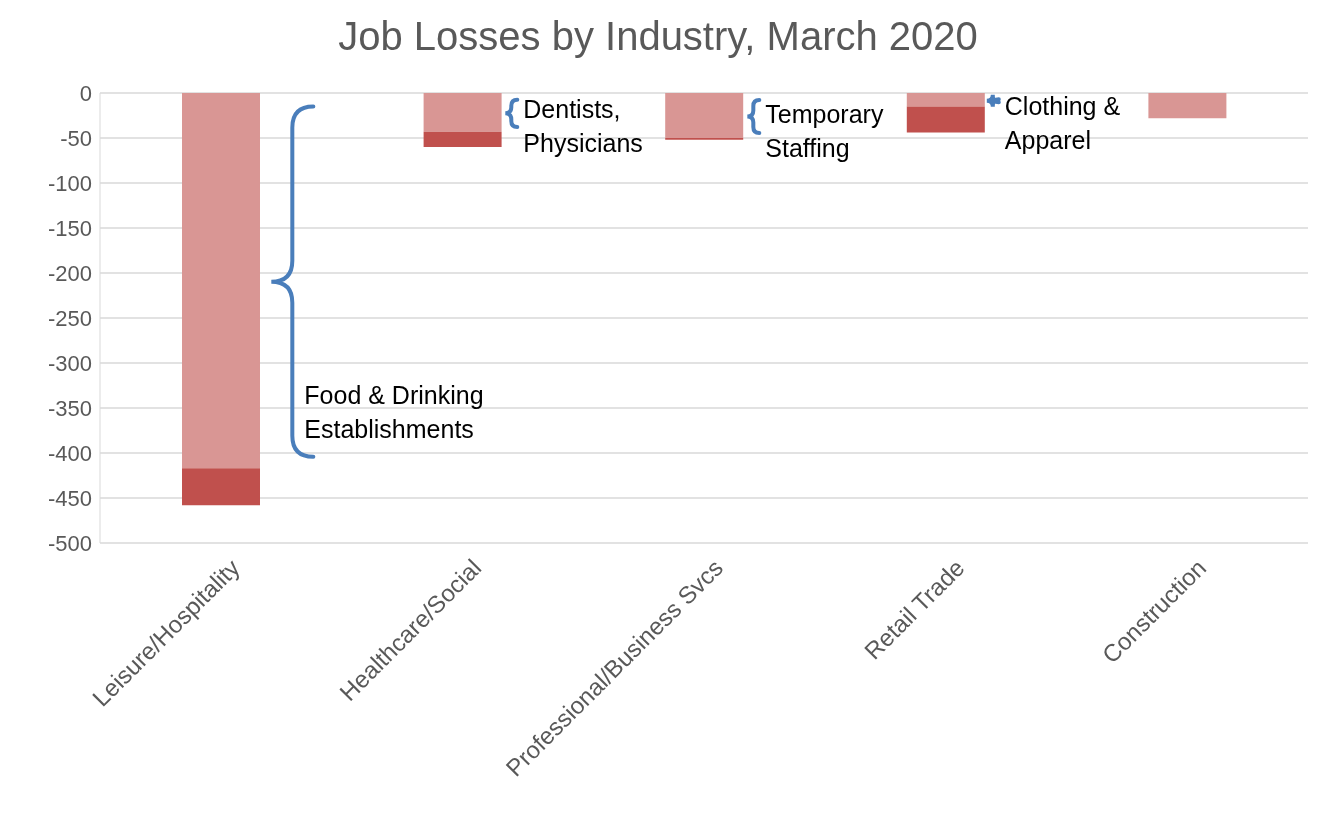 Image resolution: width=1317 pixels, height=827 pixels. What do you see at coordinates (583, 126) in the screenshot?
I see `annotation: Dentists, Physicians` at bounding box center [583, 126].